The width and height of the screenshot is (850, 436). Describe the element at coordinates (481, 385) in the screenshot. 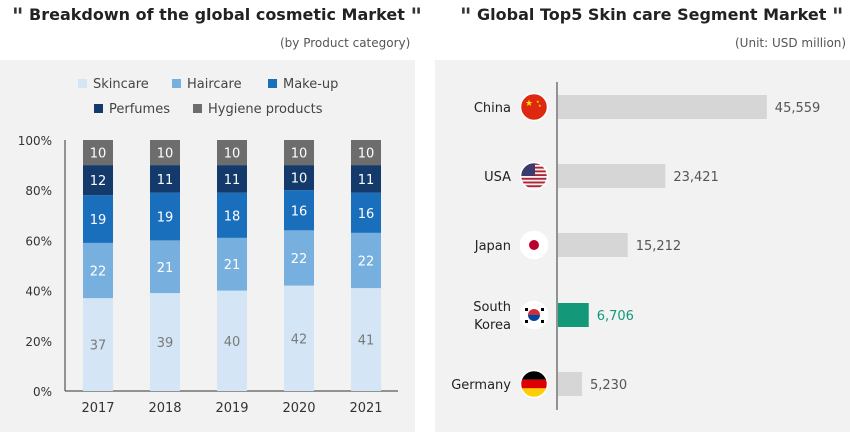

I see `category-label: Germany` at that location.